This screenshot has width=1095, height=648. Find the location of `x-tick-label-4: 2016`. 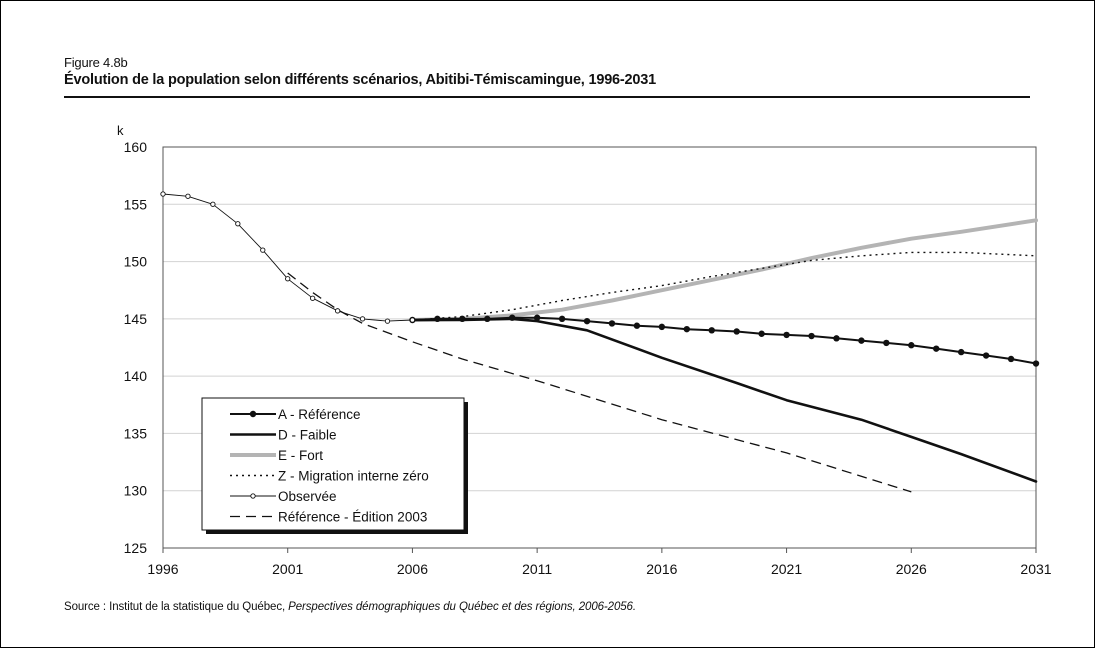

x-tick-label-4: 2016 is located at coordinates (661, 569).